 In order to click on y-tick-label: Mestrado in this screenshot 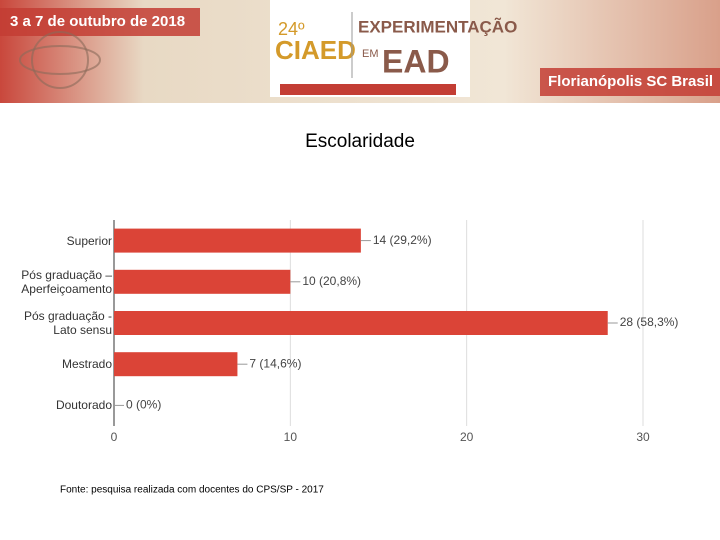, I will do `click(86, 364)`.